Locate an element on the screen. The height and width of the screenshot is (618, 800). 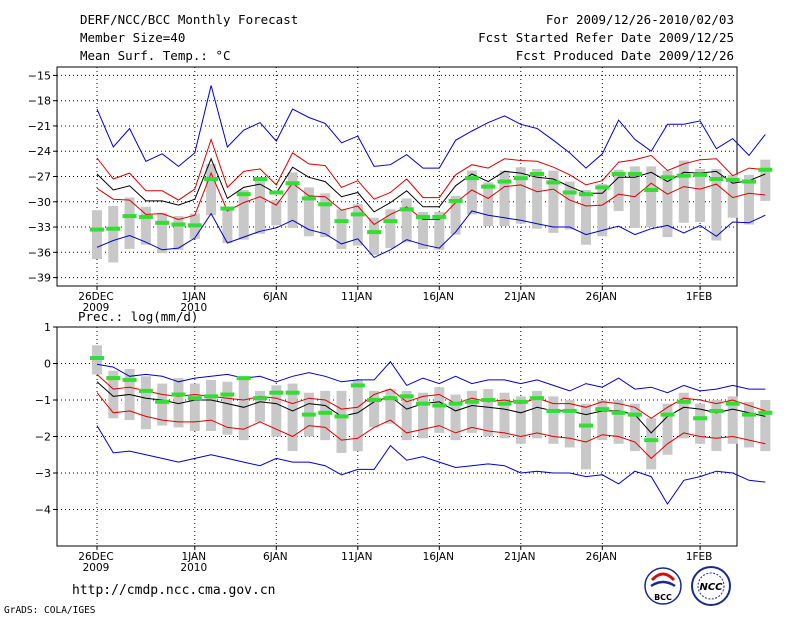
x-tick-label: 16JAN is located at coordinates (438, 557).